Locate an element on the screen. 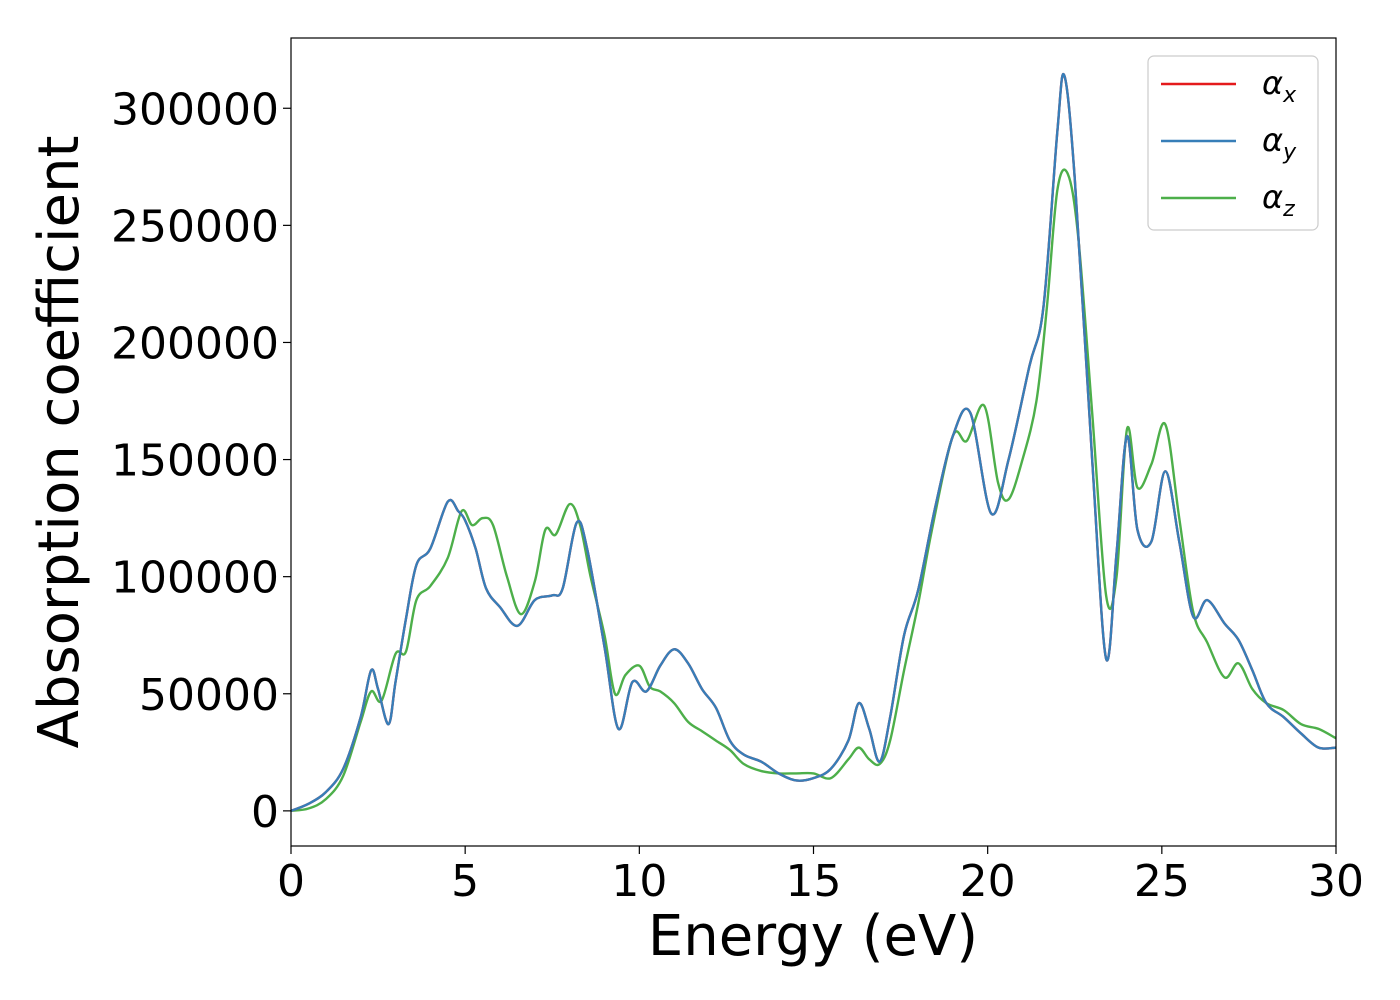 The image size is (1400, 1000). legend-subscript: z is located at coordinates (1288, 209).